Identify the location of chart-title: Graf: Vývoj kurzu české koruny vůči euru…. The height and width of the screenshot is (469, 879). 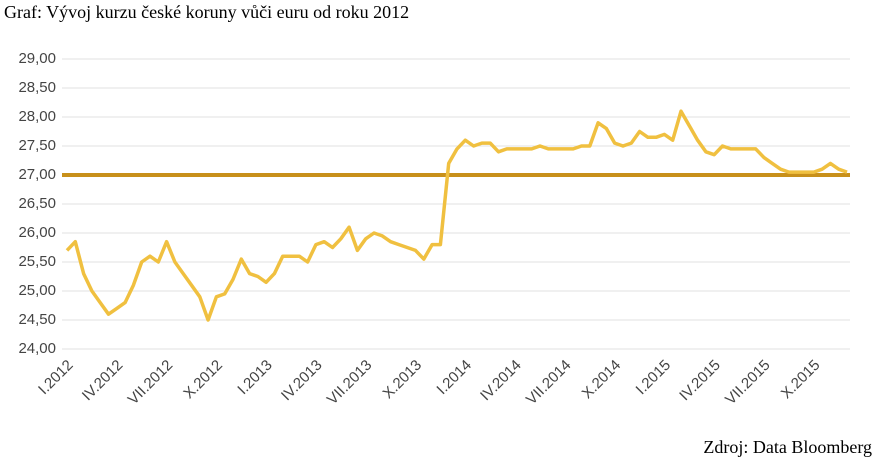
(206, 12).